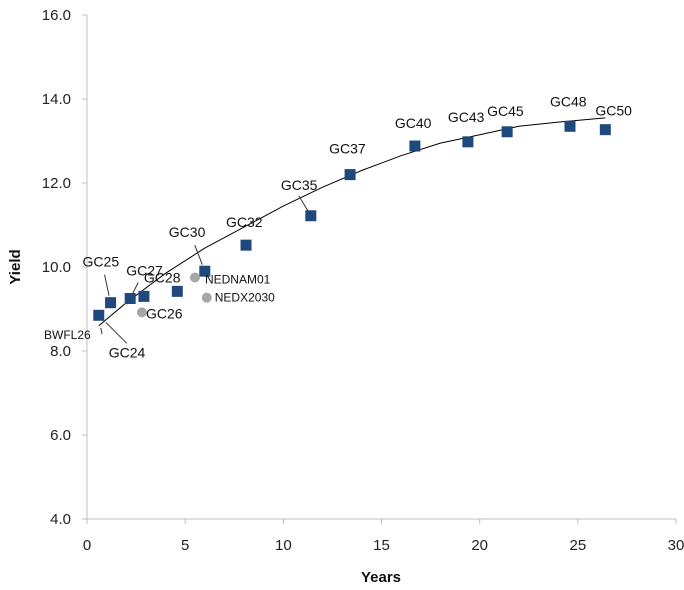  What do you see at coordinates (67, 335) in the screenshot?
I see `annotation-label: BWFL26` at bounding box center [67, 335].